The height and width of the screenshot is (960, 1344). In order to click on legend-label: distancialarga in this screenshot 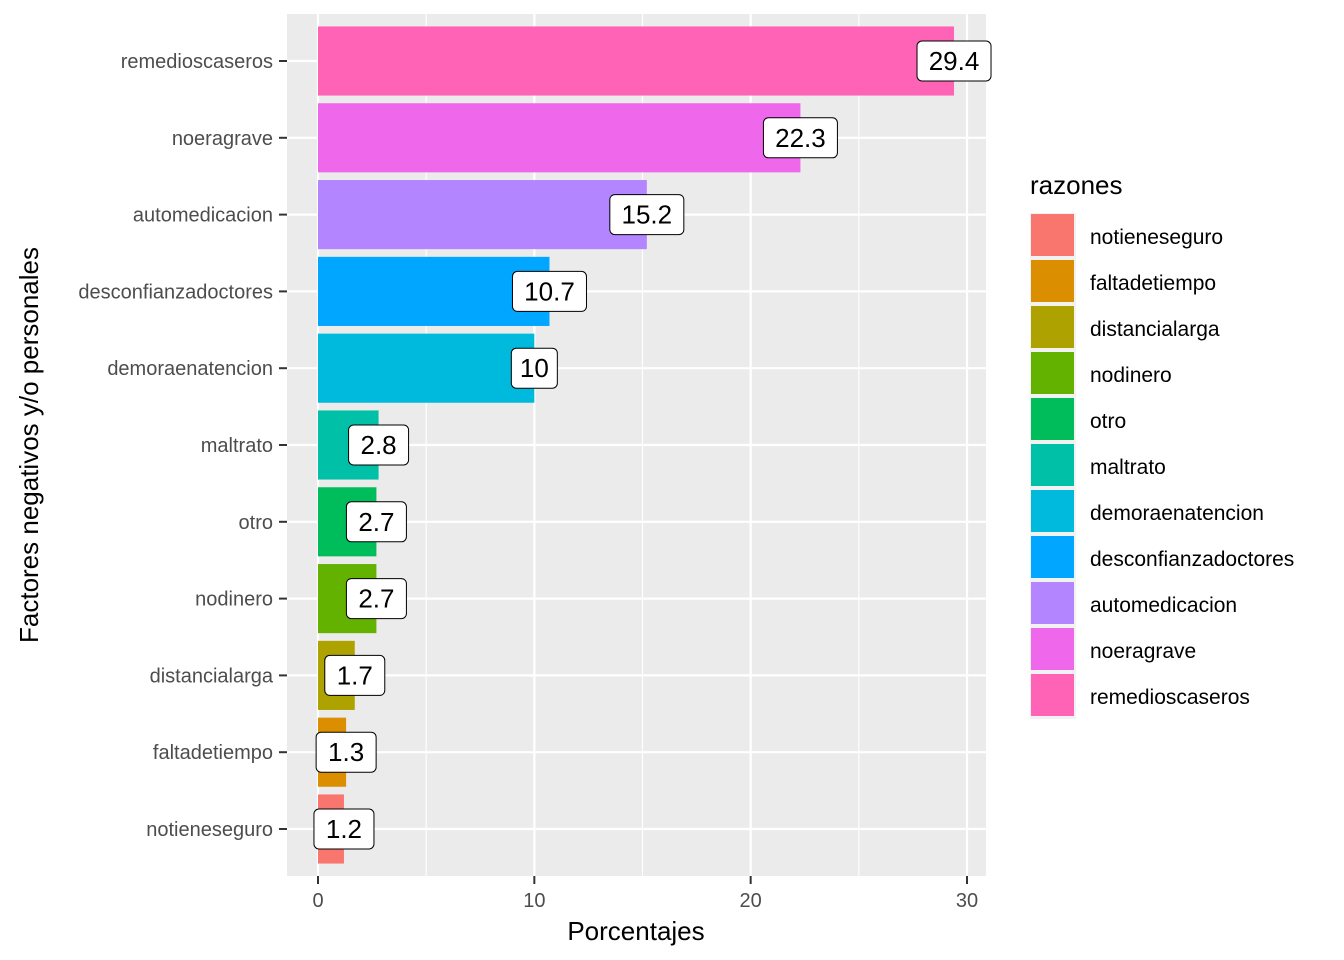, I will do `click(1155, 329)`.